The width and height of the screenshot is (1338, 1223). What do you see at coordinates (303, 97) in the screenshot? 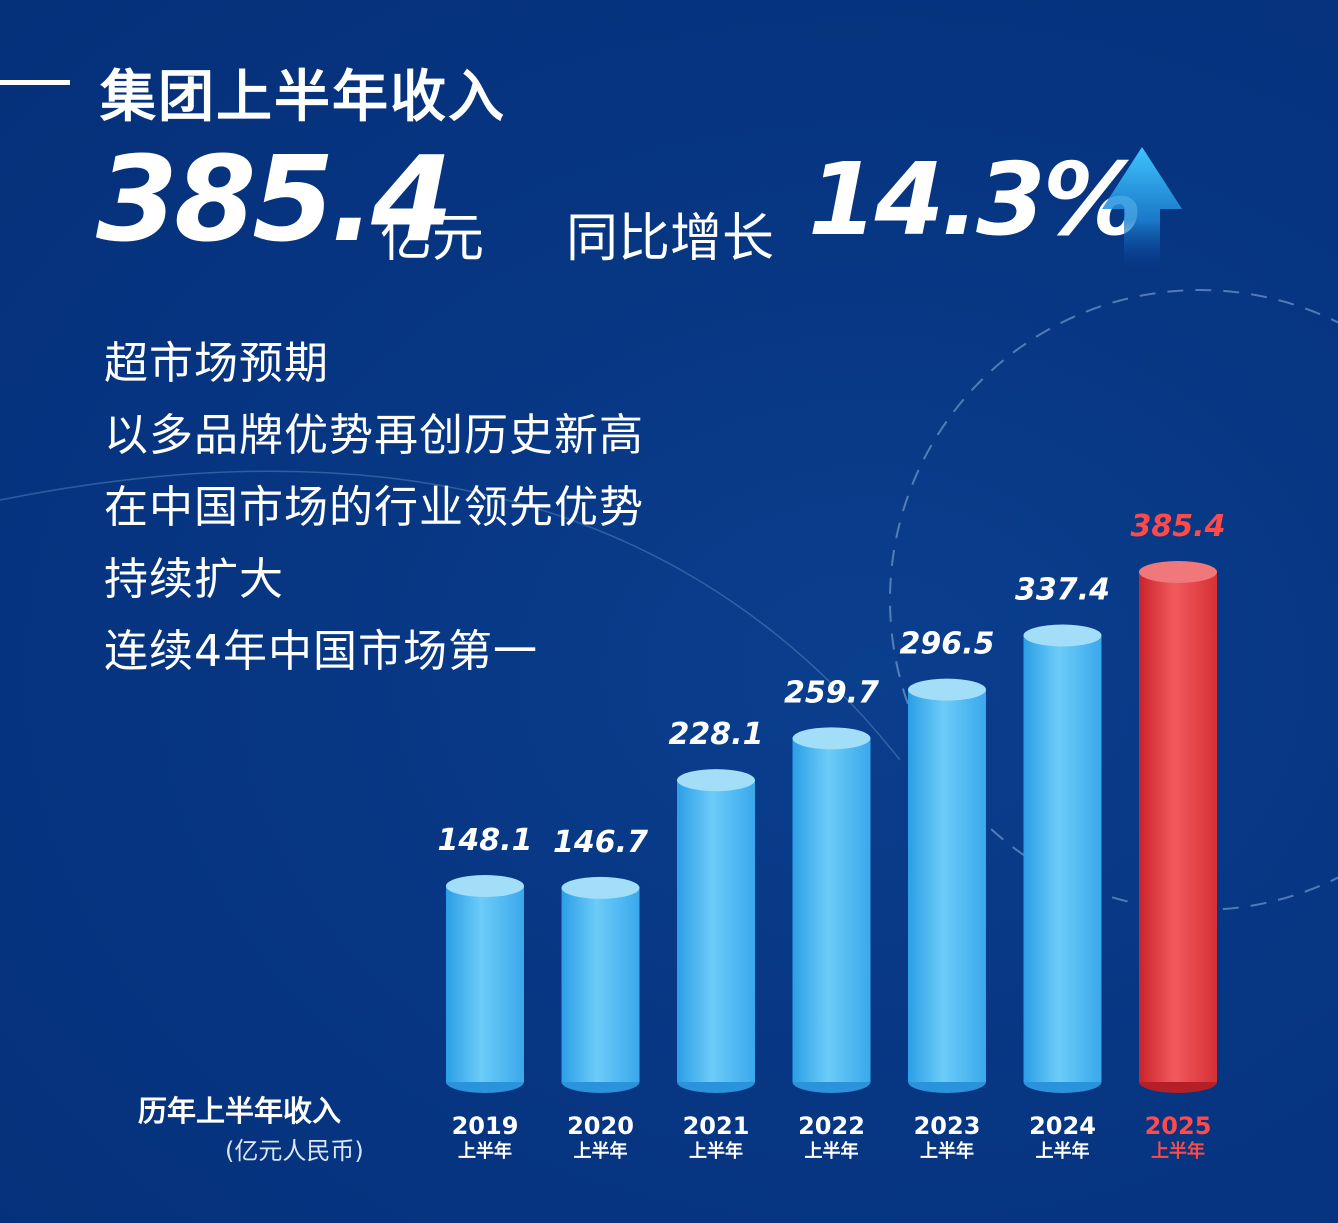
I see `page-title: 集团上半年收入` at bounding box center [303, 97].